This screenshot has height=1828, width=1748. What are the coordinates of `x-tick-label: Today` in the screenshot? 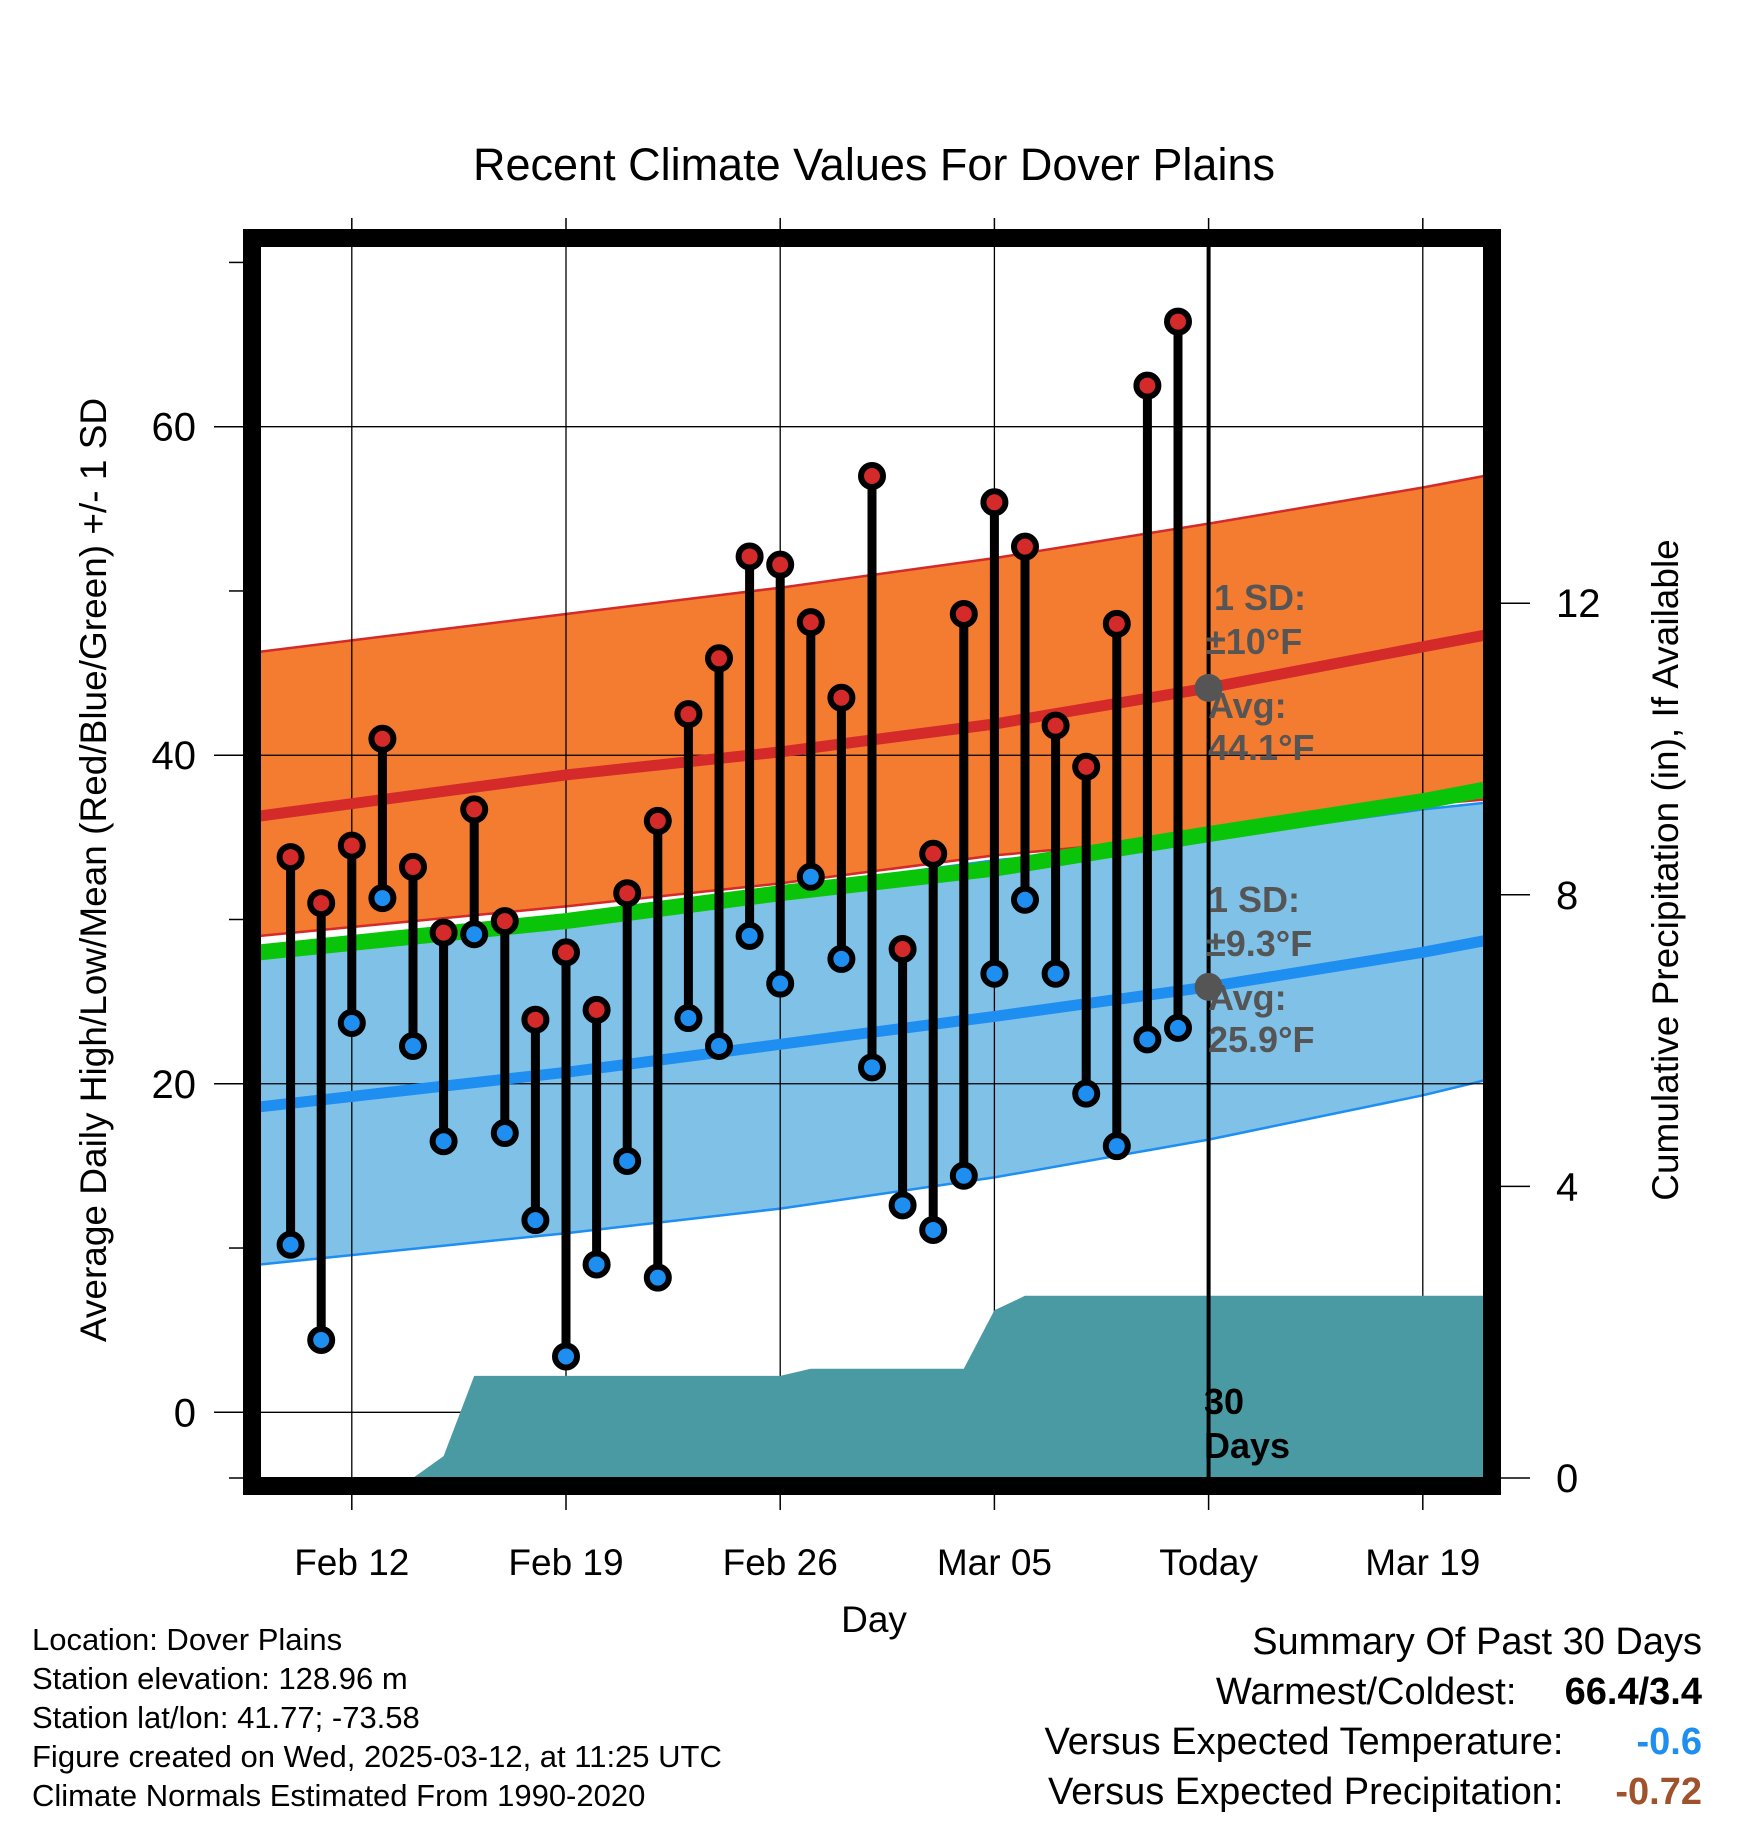 It's located at (1208, 1562).